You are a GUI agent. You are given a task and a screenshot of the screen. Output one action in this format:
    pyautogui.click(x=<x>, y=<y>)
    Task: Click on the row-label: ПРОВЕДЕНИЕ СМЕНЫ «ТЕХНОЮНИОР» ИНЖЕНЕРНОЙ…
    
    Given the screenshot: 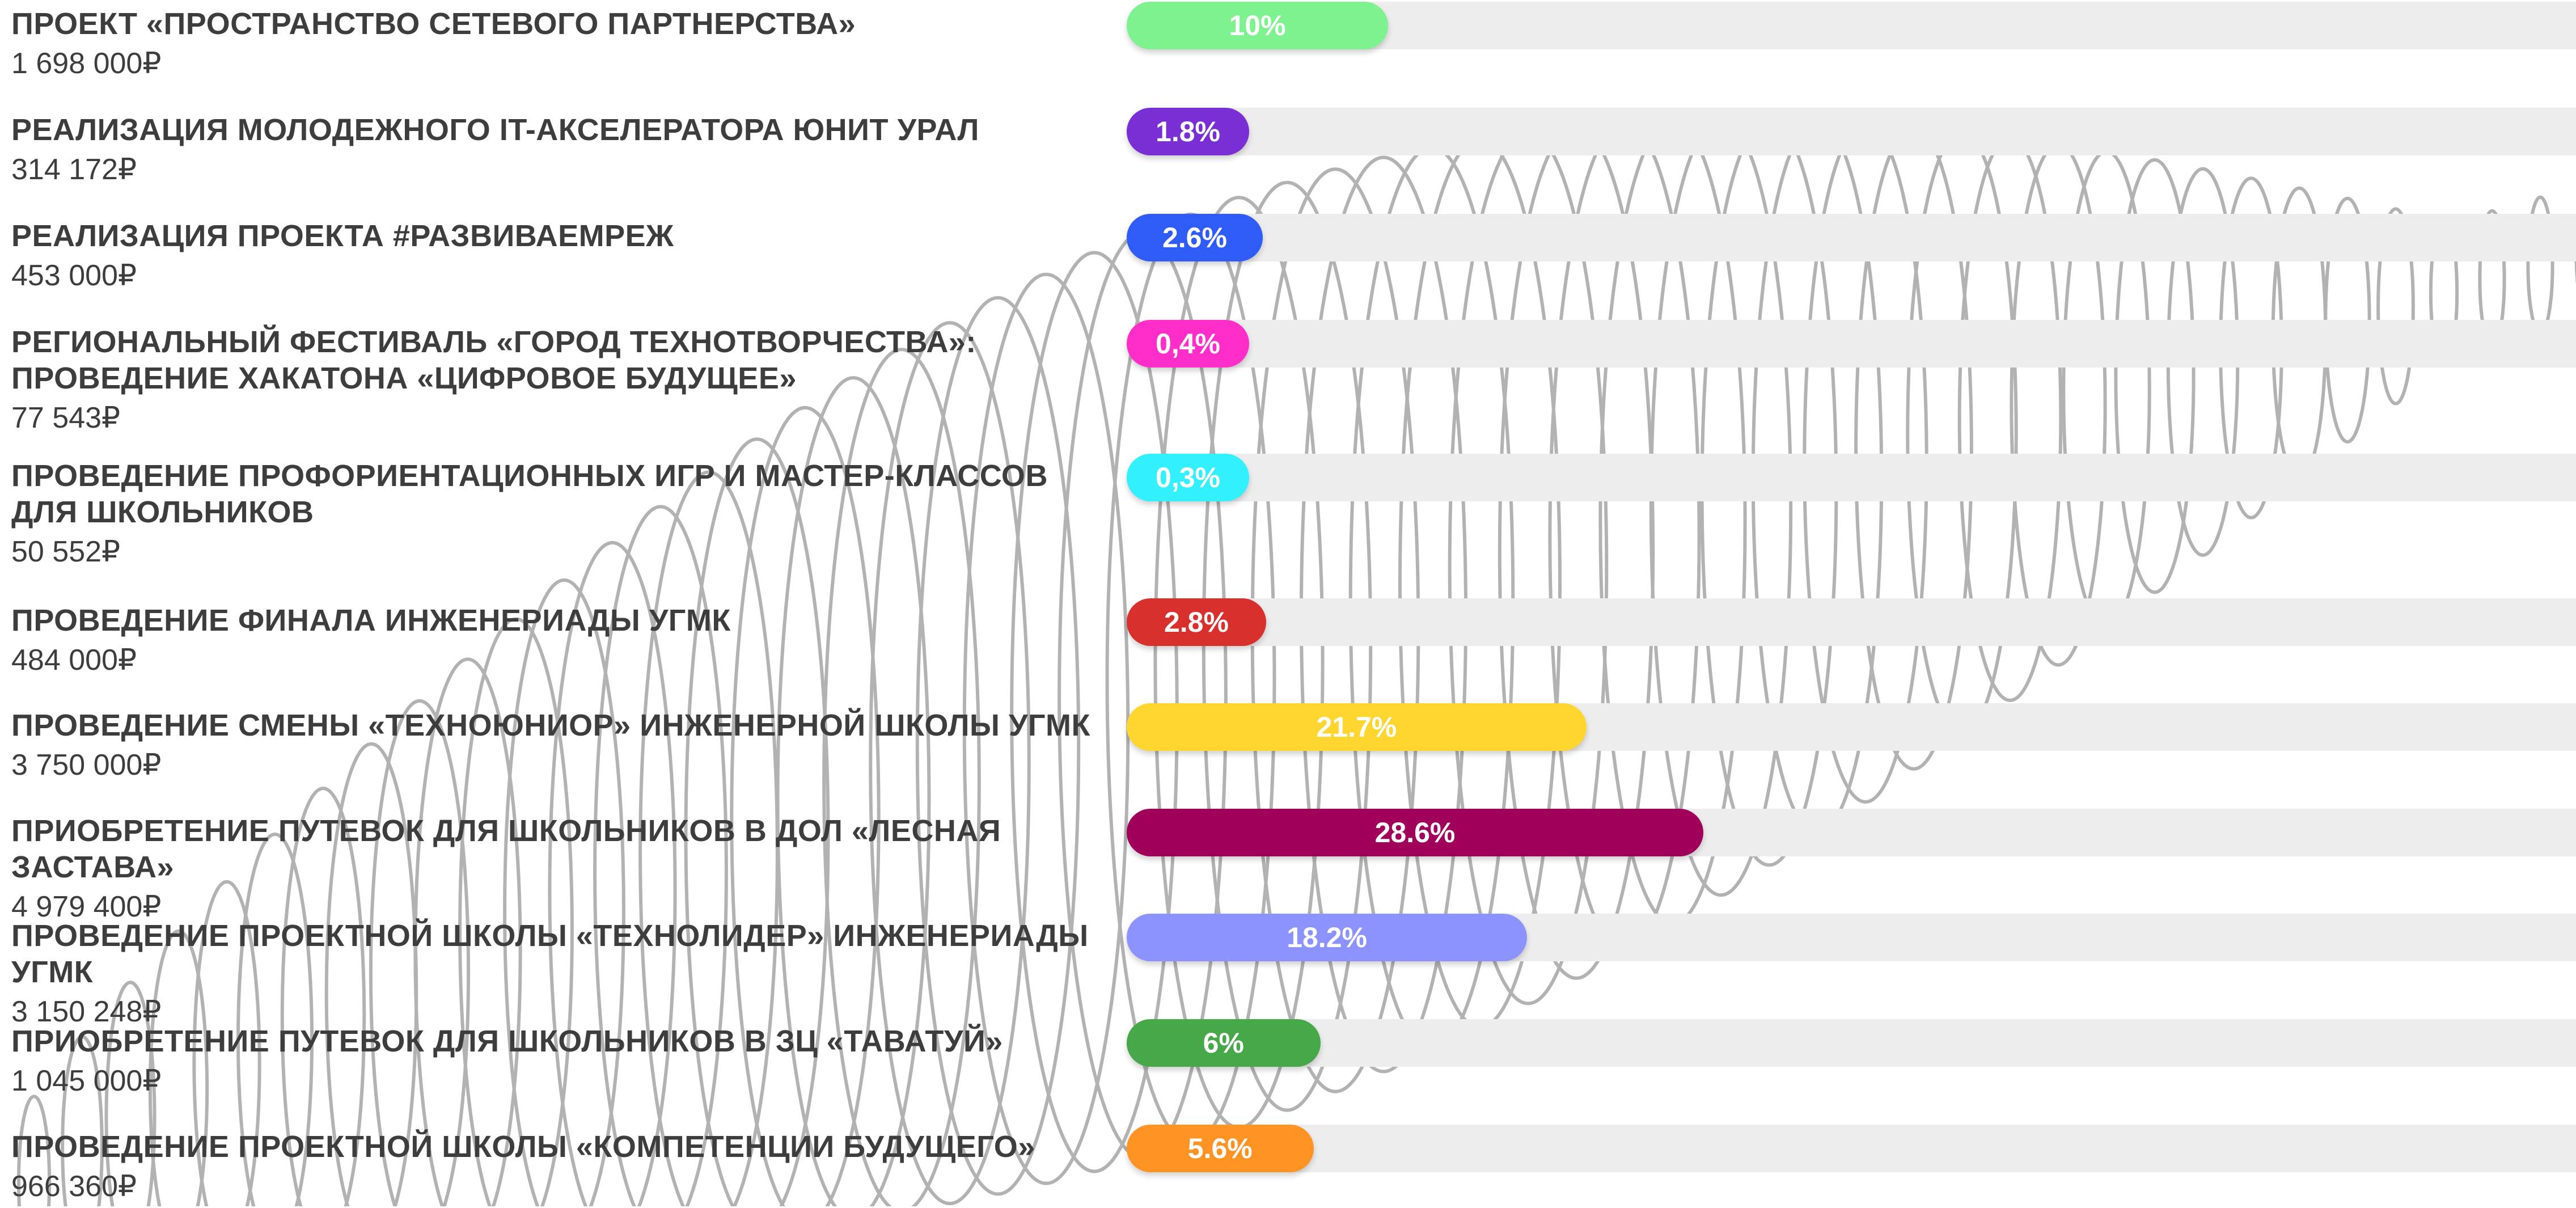 What is the action you would take?
    pyautogui.click(x=567, y=747)
    